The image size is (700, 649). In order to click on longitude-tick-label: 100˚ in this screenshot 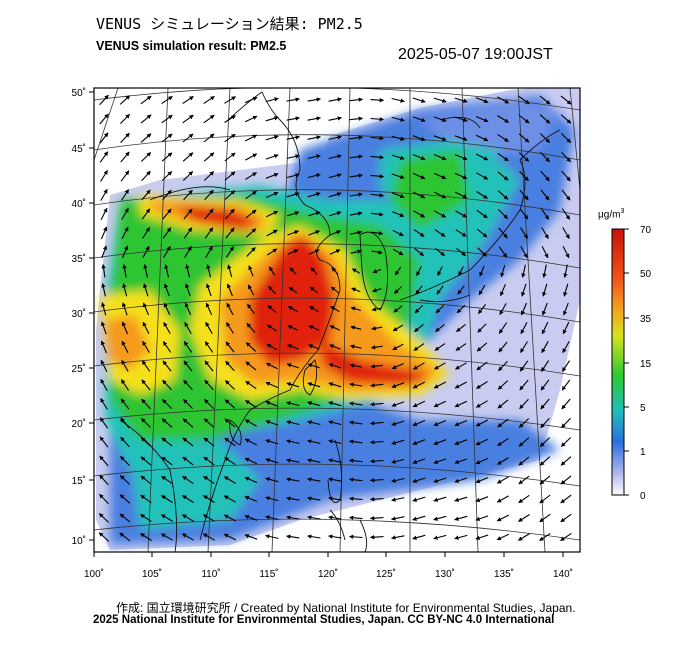, I will do `click(94, 574)`.